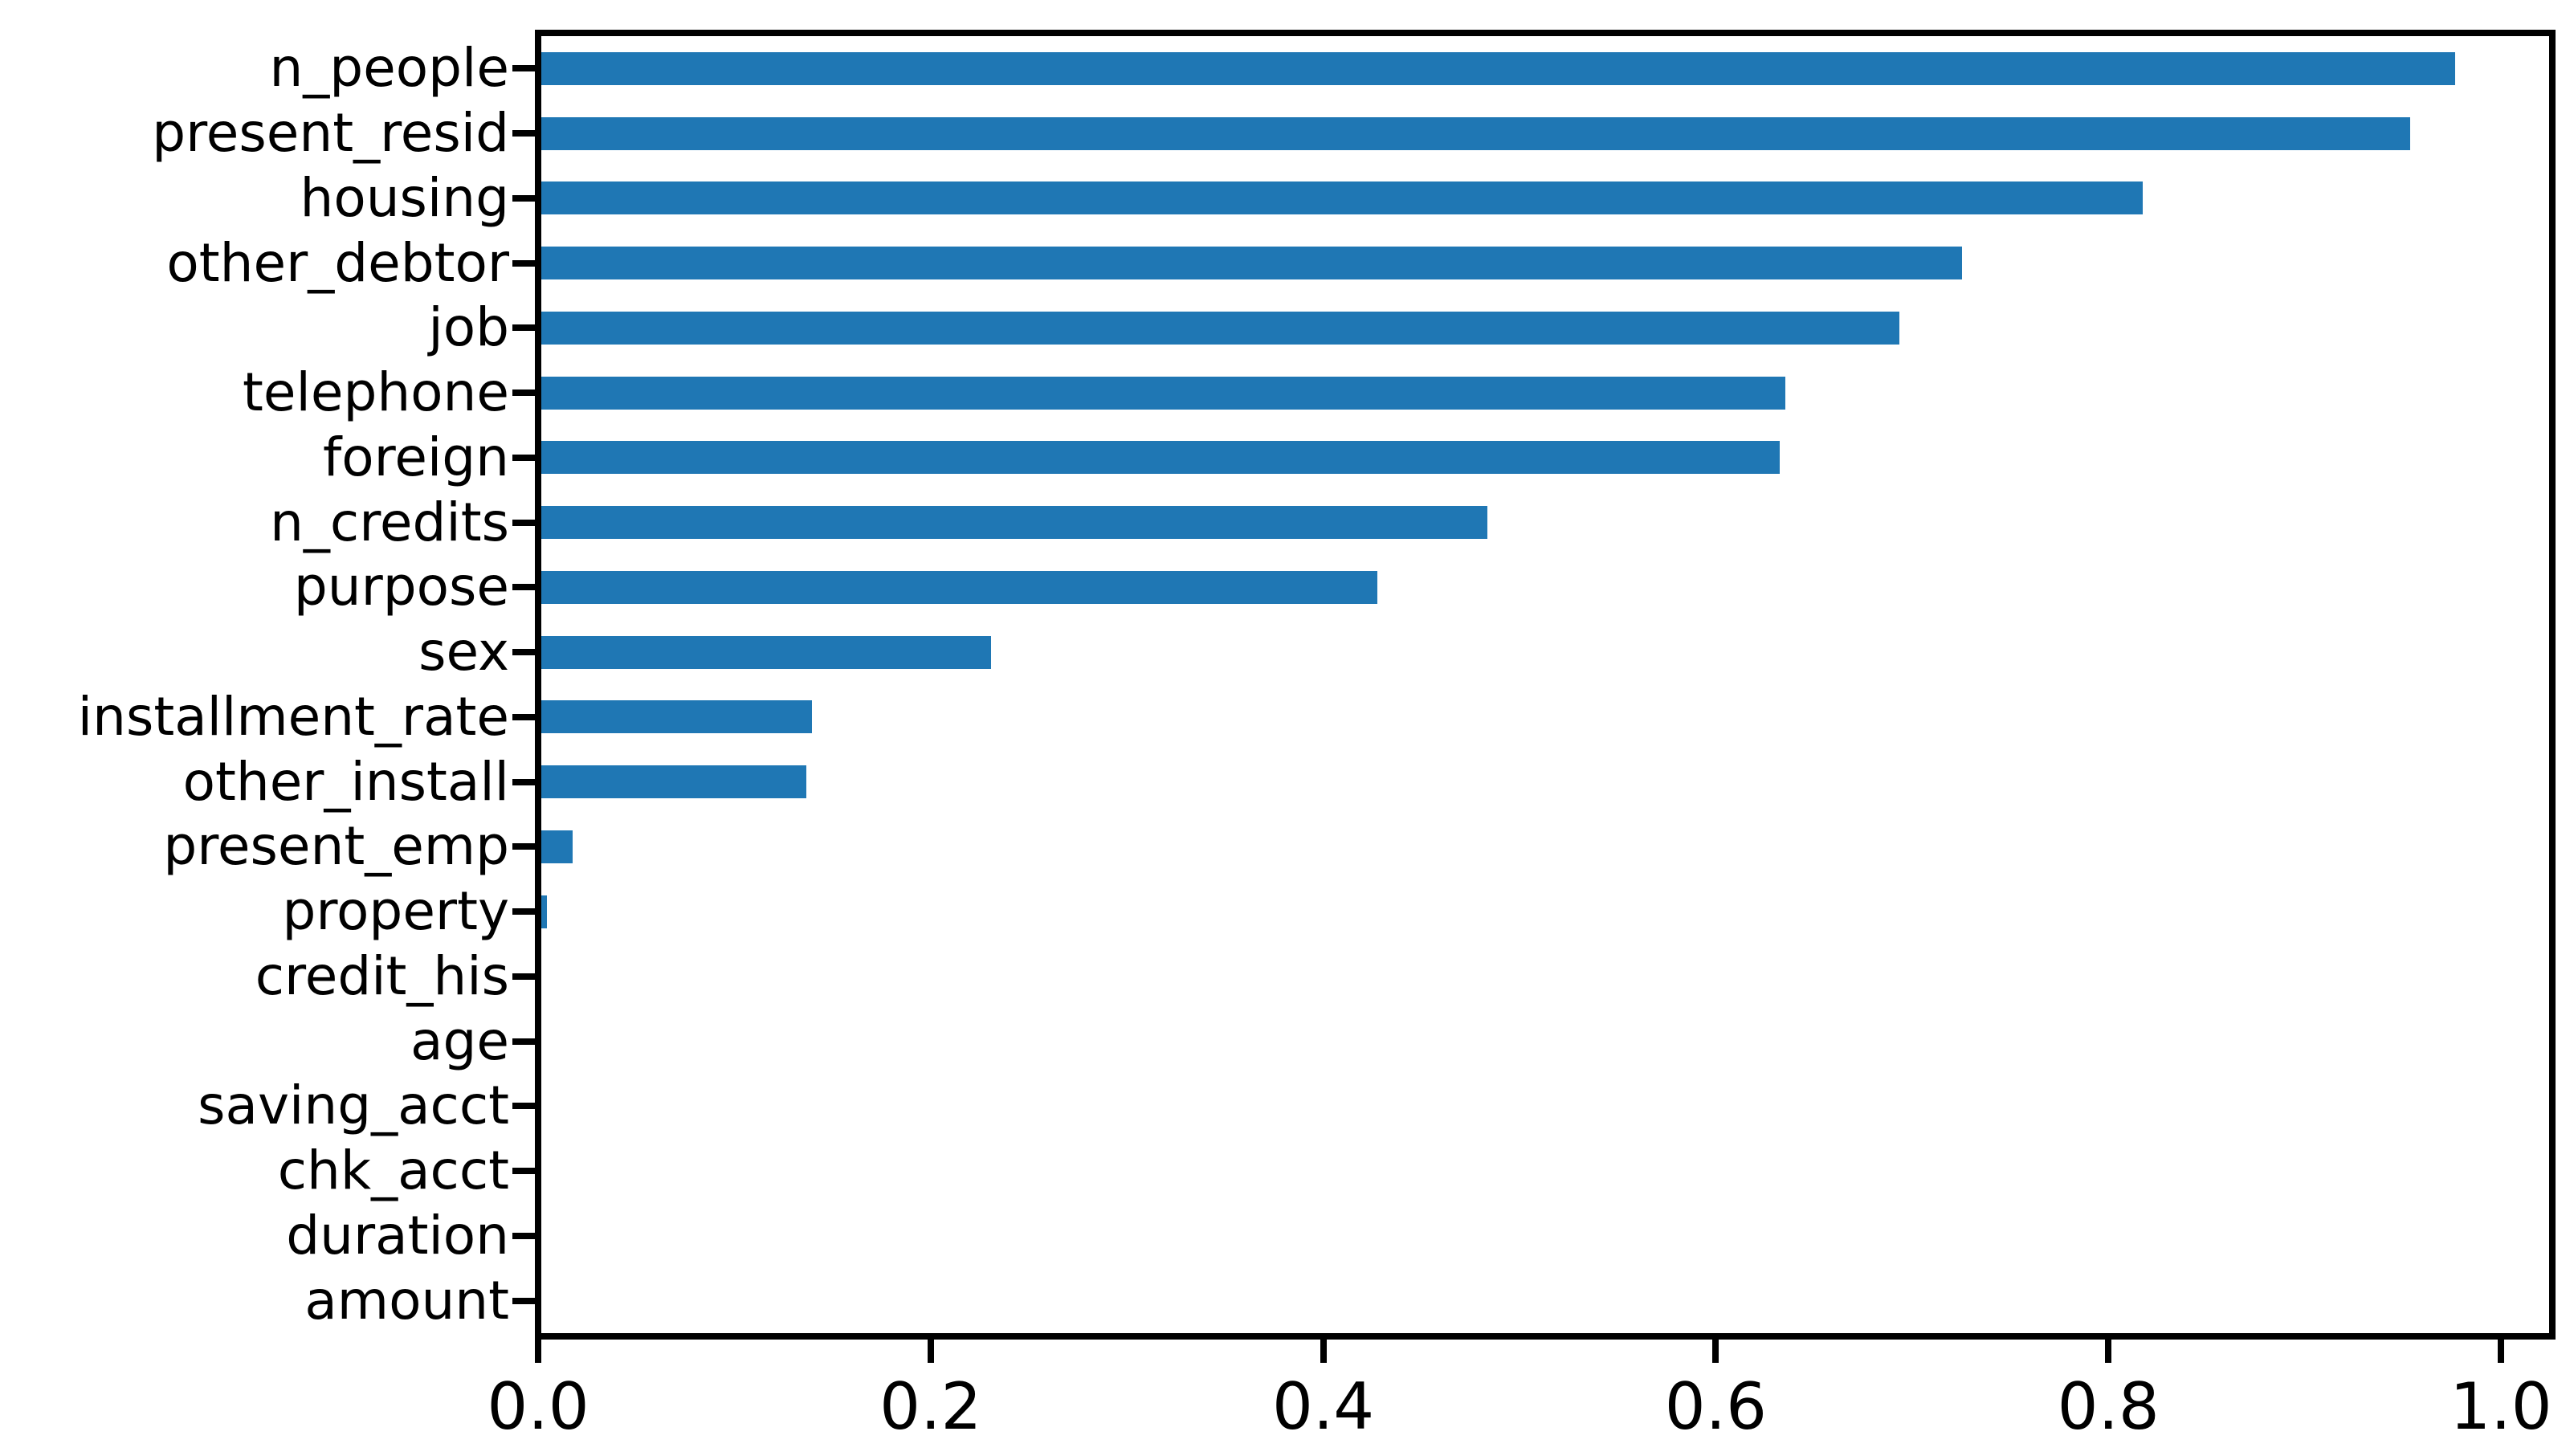 The image size is (2574, 1456). I want to click on y-tick-label-other_install: other_install, so click(345, 781).